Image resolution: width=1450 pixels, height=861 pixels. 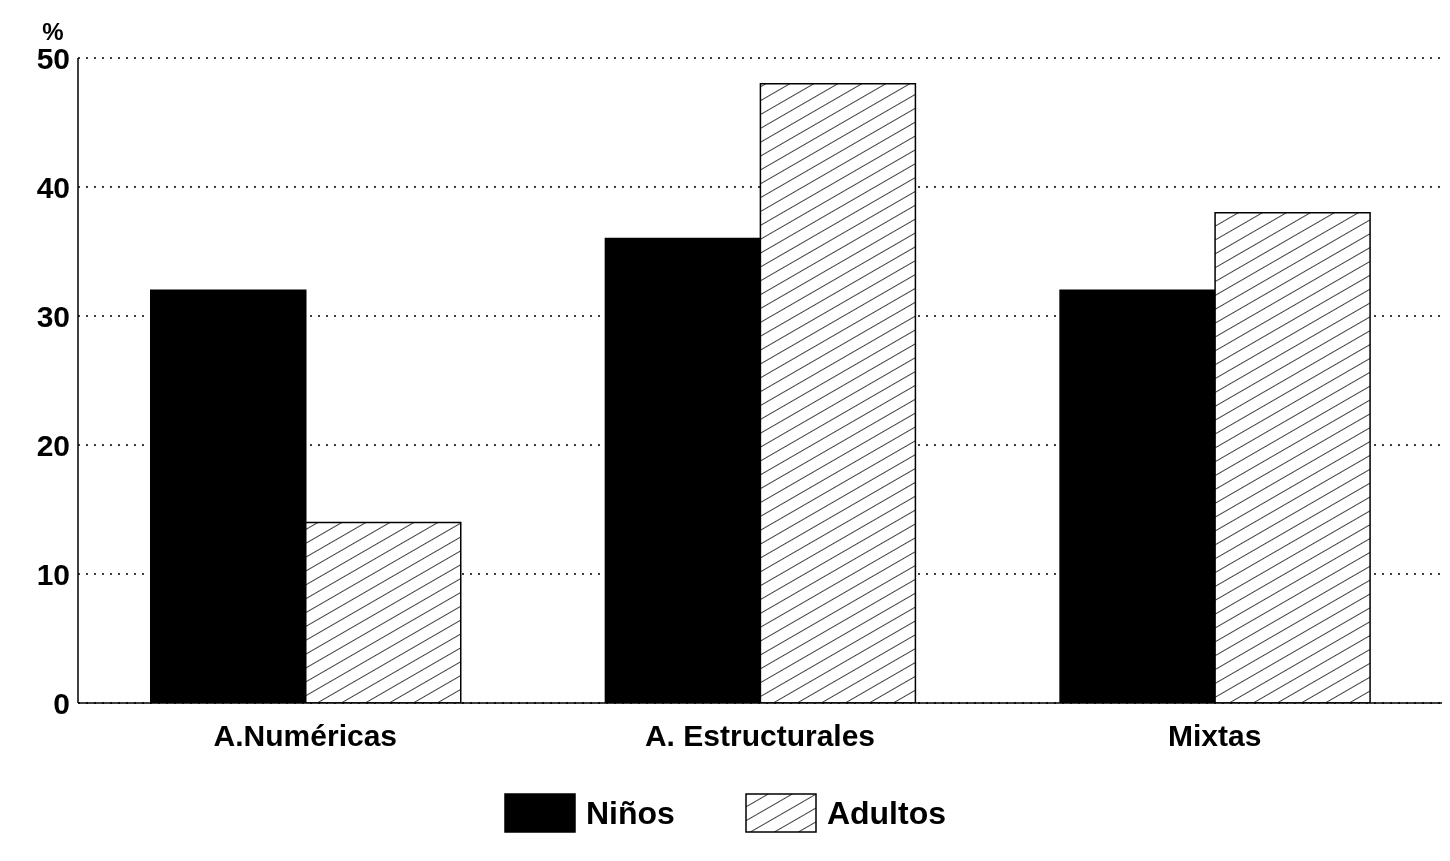 I want to click on legend-label: Niños, so click(x=630, y=813).